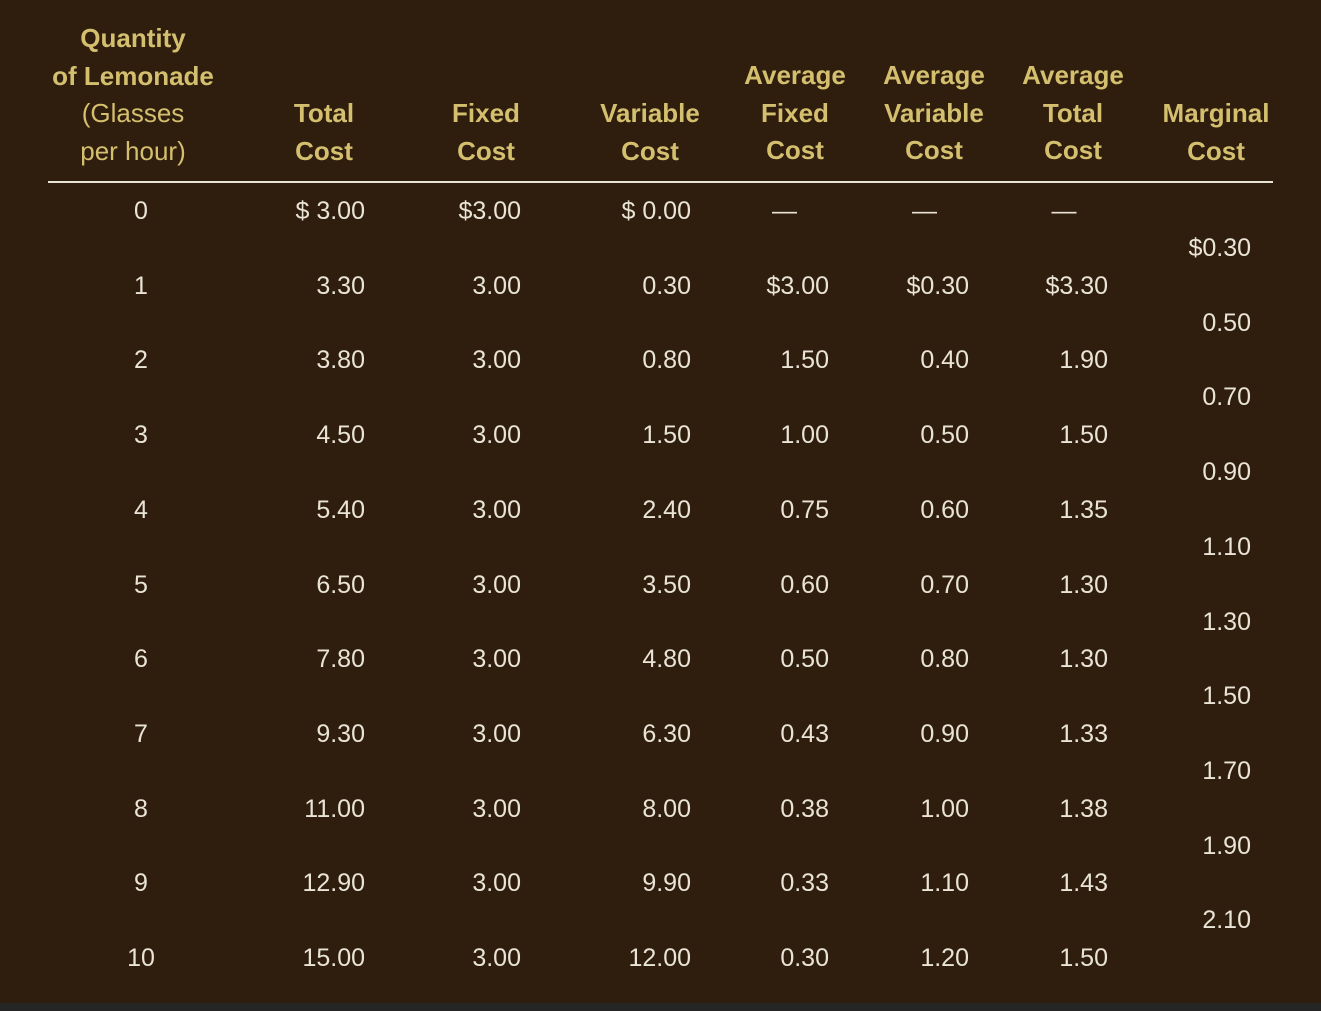  Describe the element at coordinates (1226, 696) in the screenshot. I see `marginal-cost-value: 1.50` at that location.